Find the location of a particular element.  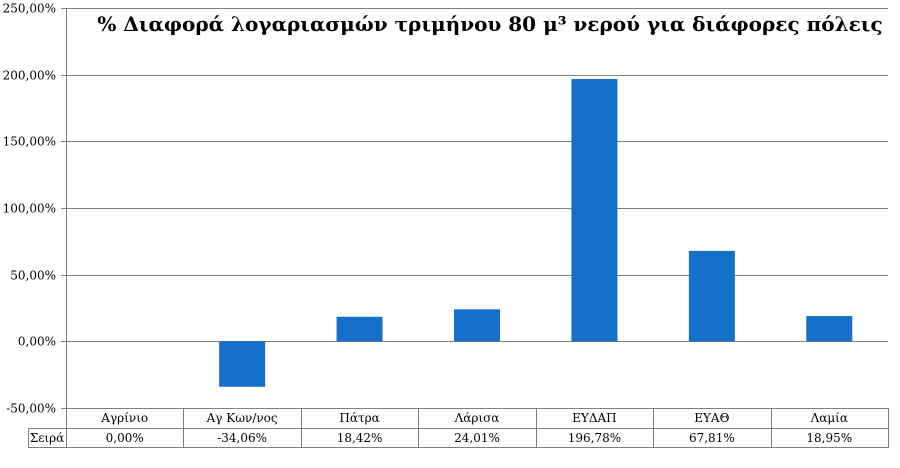

value-label: 18,95% is located at coordinates (829, 438).